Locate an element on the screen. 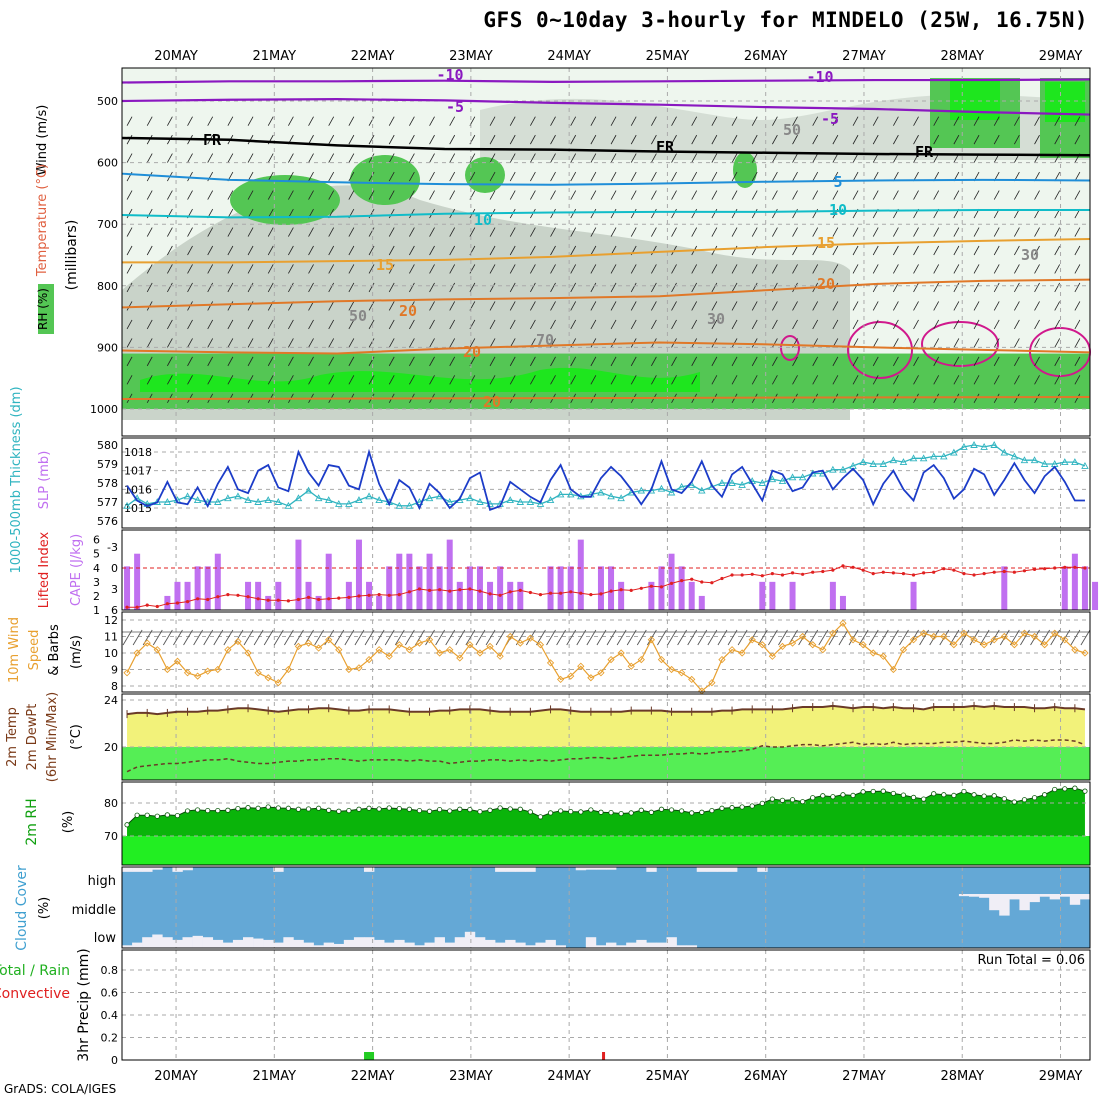 This screenshot has height=1100, width=1100. rh2m-unit-label: (%) is located at coordinates (68, 822).